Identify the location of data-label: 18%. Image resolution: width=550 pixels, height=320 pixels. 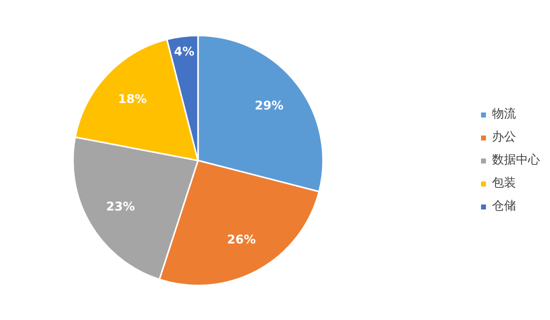
(132, 99).